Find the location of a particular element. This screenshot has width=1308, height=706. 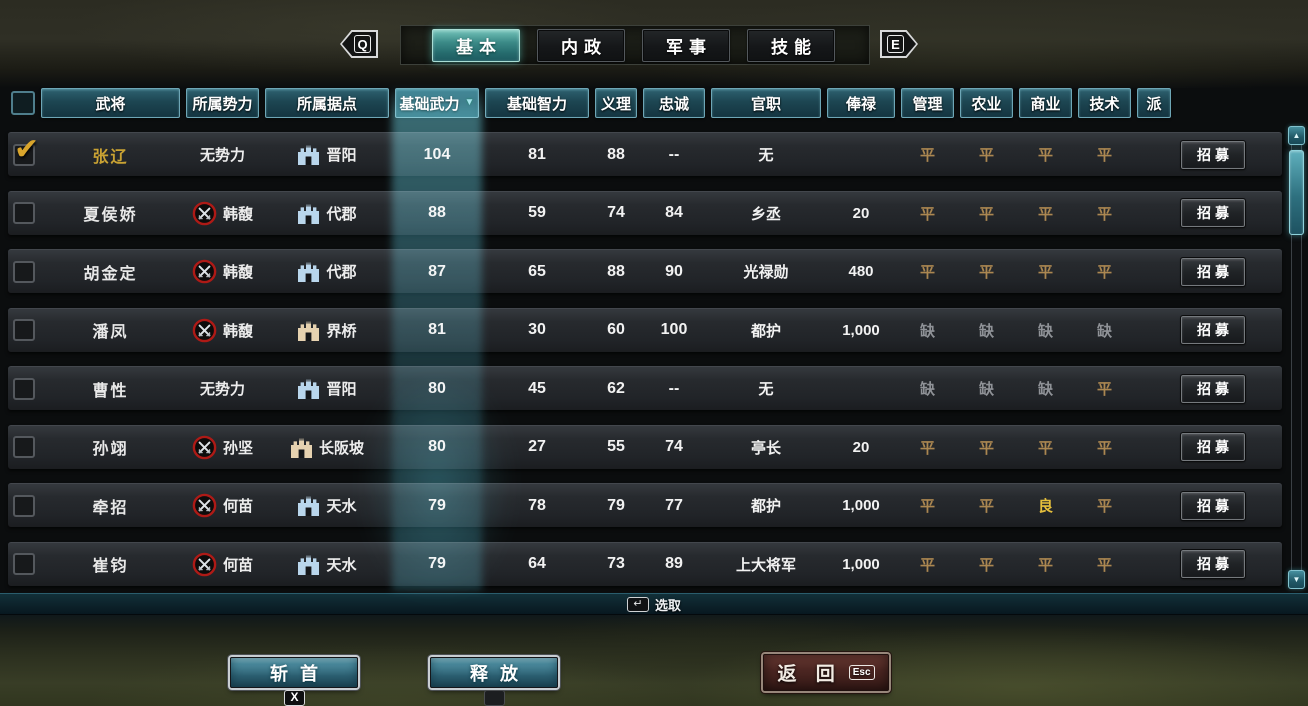

column-header: 所属据点 is located at coordinates (327, 103).